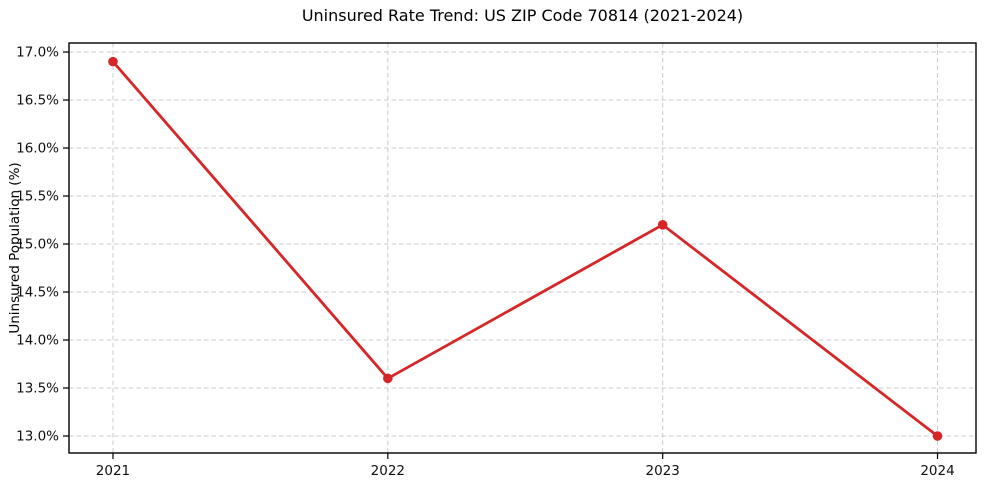 Image resolution: width=989 pixels, height=490 pixels. I want to click on y-tick-label: 13.5%, so click(37, 389).